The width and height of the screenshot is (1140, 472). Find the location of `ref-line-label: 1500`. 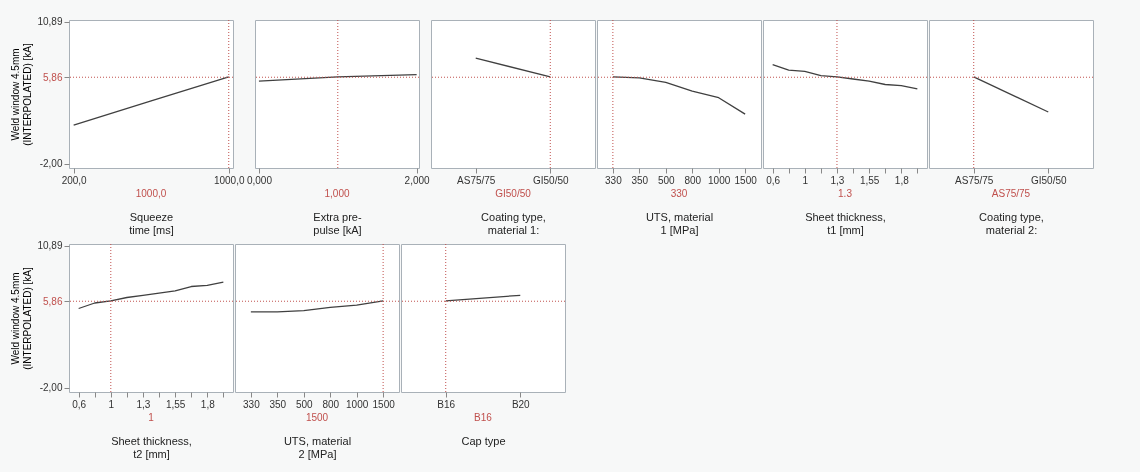

ref-line-label: 1500 is located at coordinates (317, 417).